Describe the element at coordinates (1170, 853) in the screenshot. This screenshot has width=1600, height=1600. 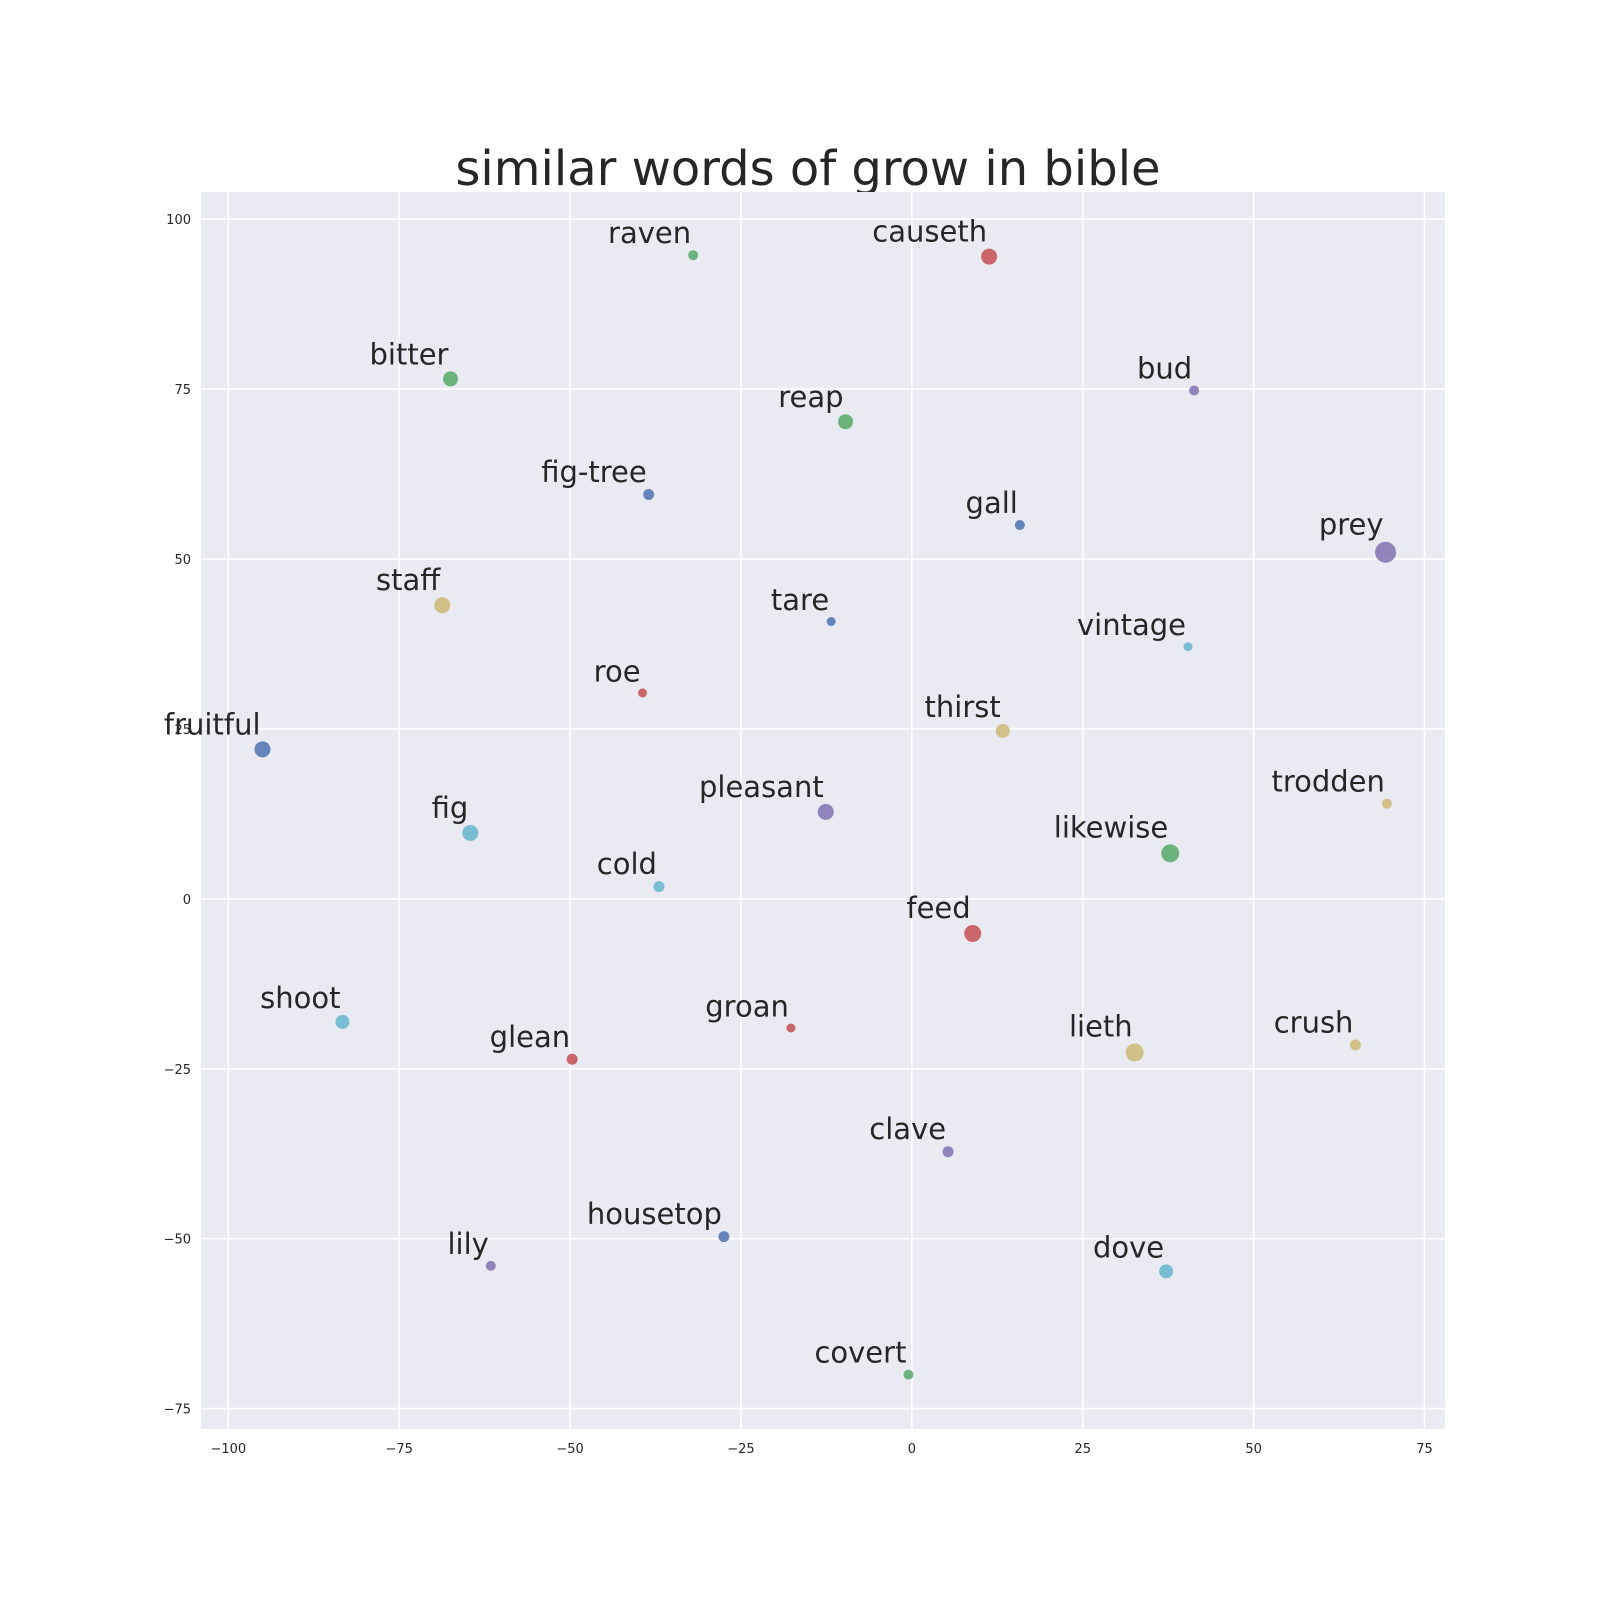
I see `point-likewise` at that location.